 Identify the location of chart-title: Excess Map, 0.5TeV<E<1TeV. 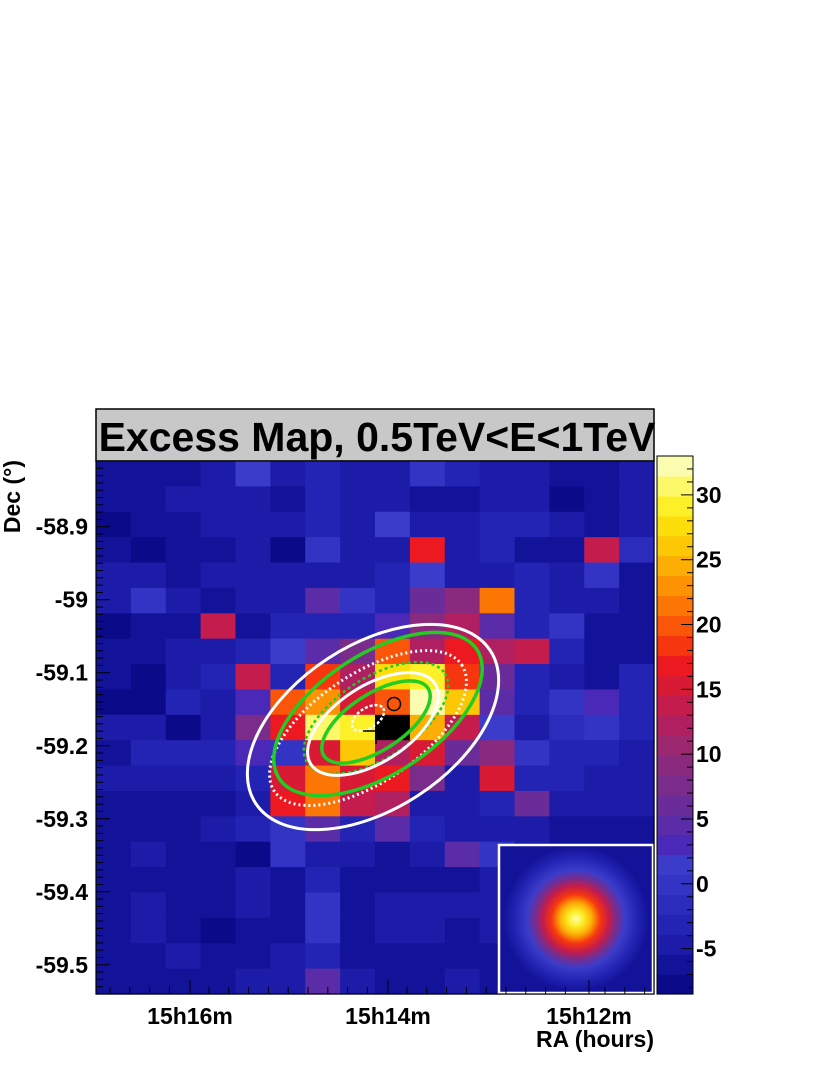
(378, 437).